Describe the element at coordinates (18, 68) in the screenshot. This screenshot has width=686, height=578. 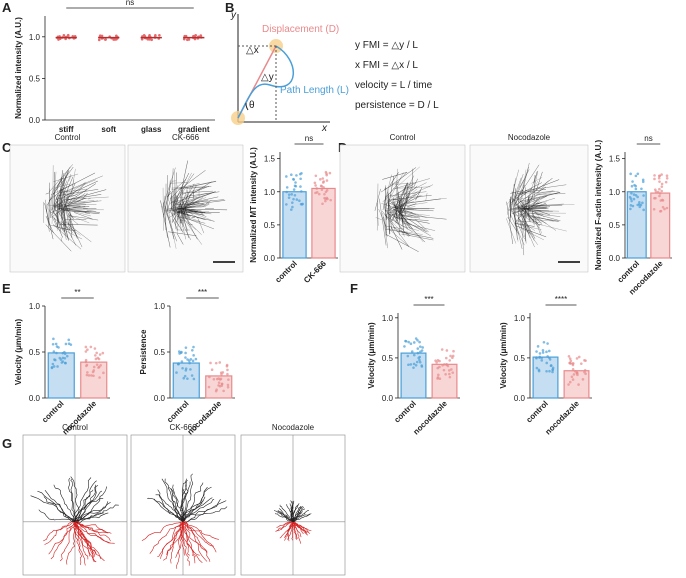
I see `y-axis-label: Normalized intensity (A.U.)` at that location.